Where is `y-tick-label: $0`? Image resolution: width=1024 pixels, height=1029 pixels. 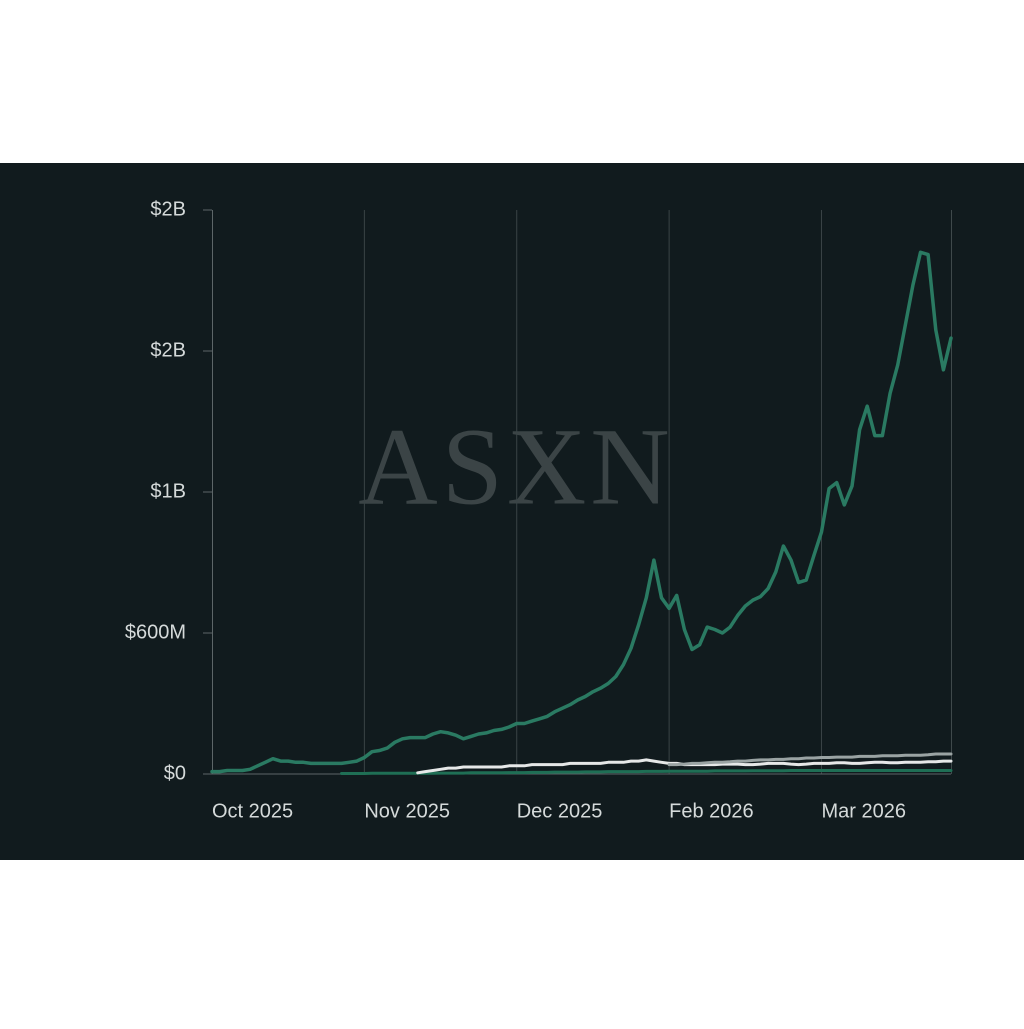
y-tick-label: $0 is located at coordinates (175, 773).